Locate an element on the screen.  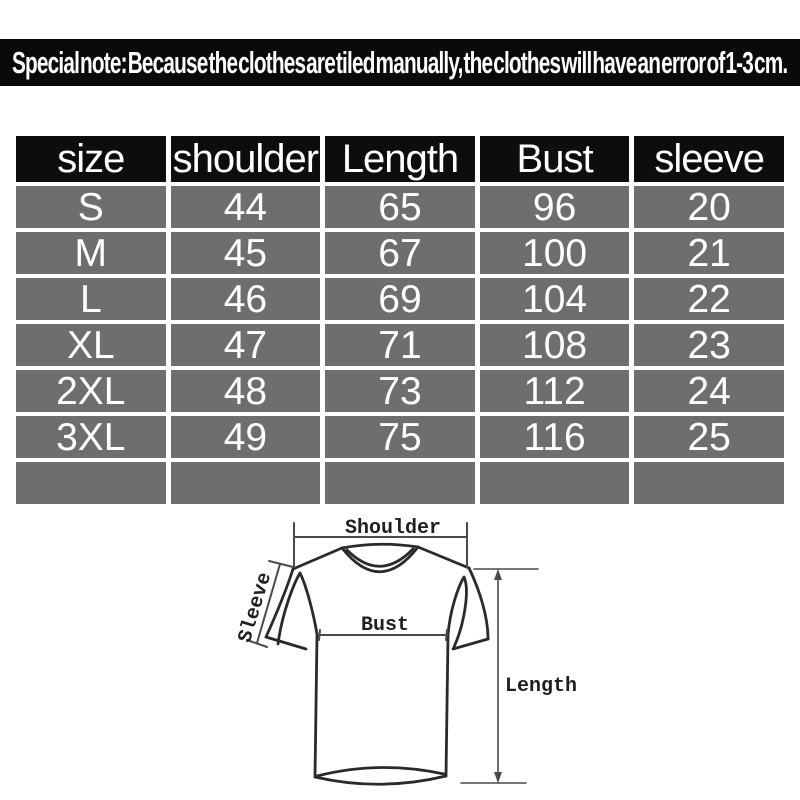
cell-shoulder: 48 is located at coordinates (245, 391).